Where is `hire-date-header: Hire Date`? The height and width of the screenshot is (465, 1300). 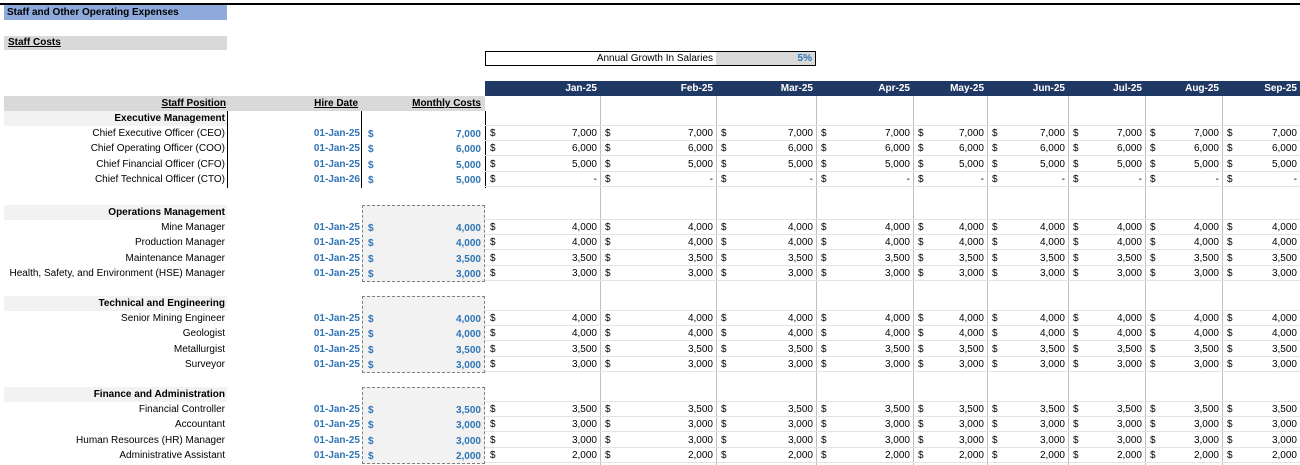
hire-date-header: Hire Date is located at coordinates (336, 103).